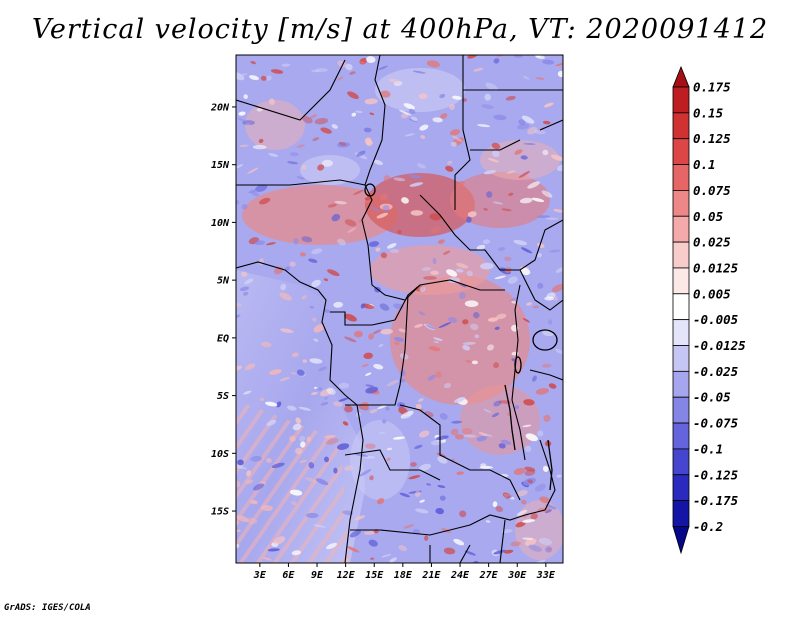 The image size is (800, 618). What do you see at coordinates (681, 540) in the screenshot?
I see `colorbar-bottom-arrow` at bounding box center [681, 540].